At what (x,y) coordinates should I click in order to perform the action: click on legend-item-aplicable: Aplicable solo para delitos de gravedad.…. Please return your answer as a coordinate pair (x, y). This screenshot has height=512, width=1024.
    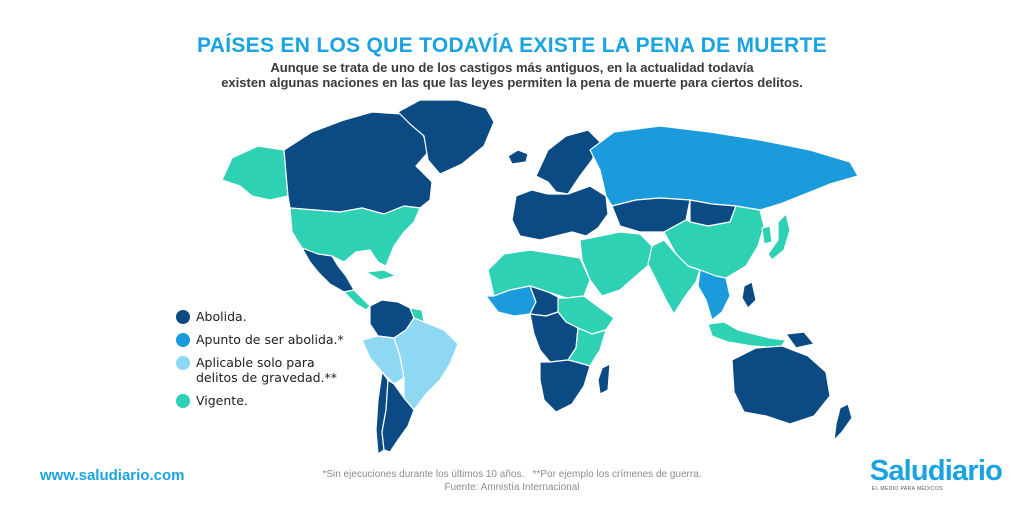
    Looking at the image, I should click on (260, 370).